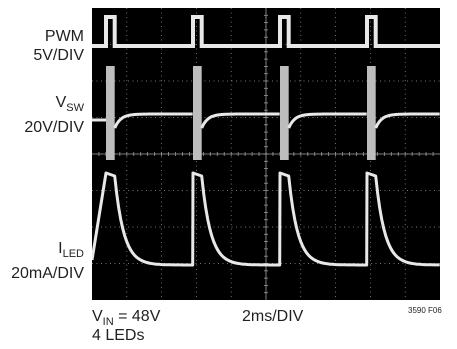 The width and height of the screenshot is (457, 349). Describe the element at coordinates (54, 115) in the screenshot. I see `channel-label-vsw: VSW 20V/DIV` at that location.